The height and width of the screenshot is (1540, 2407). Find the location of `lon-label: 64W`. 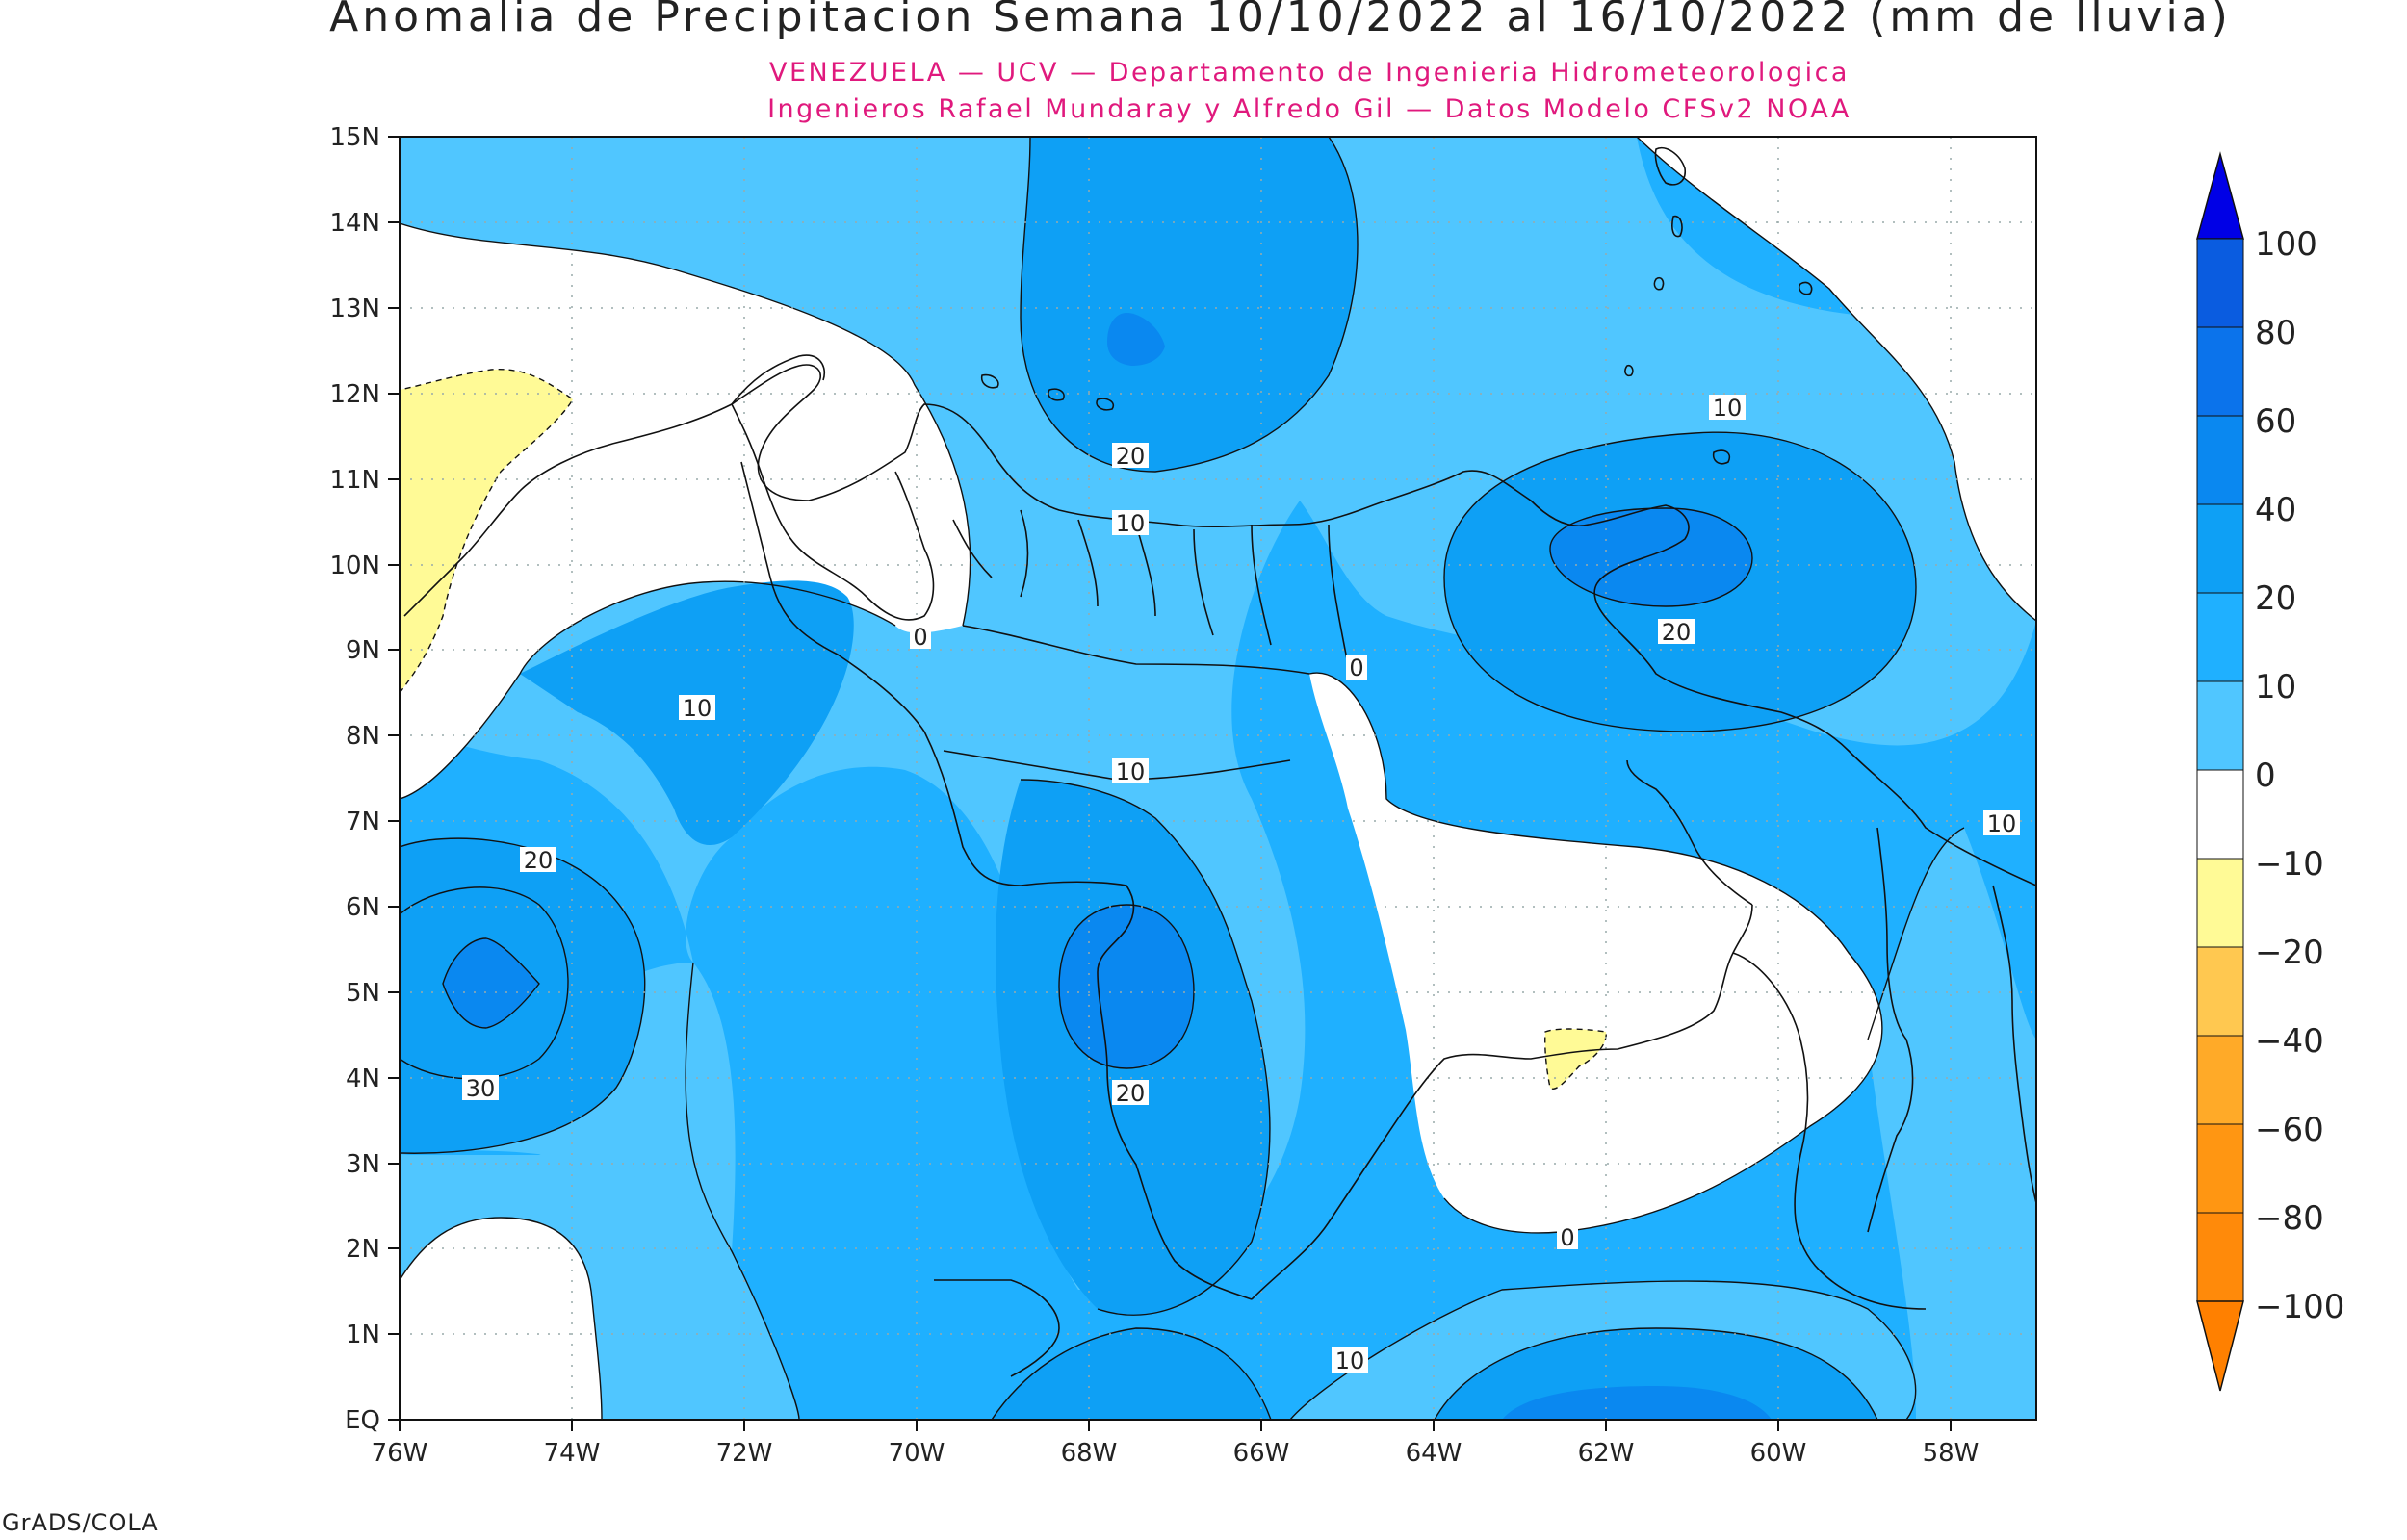

lon-label: 64W is located at coordinates (1434, 1453).